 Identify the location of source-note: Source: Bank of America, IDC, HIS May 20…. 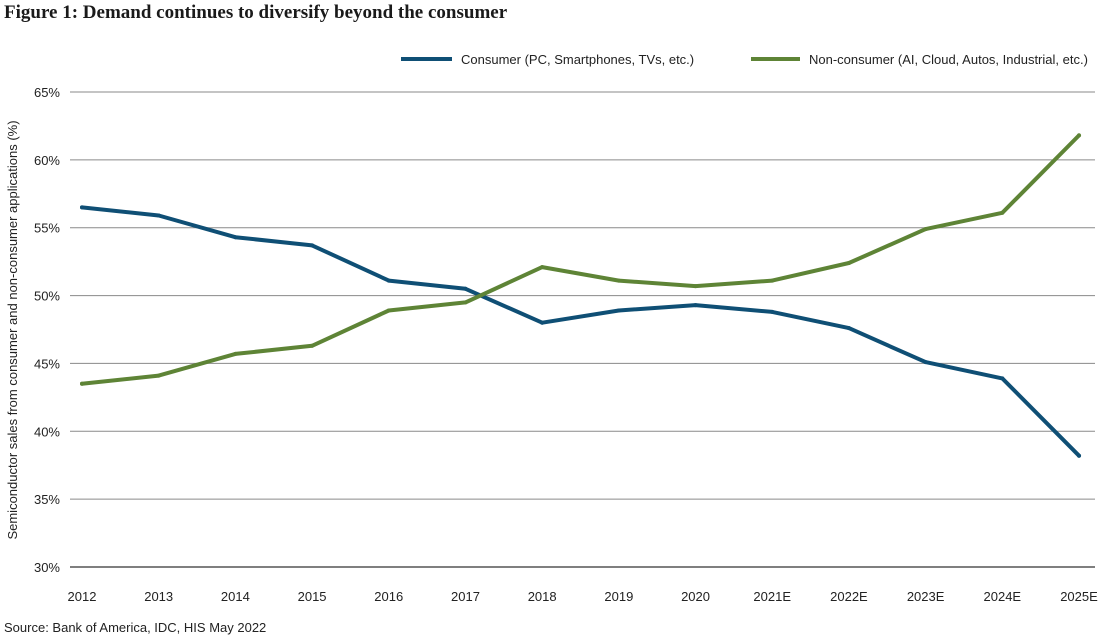
(135, 627).